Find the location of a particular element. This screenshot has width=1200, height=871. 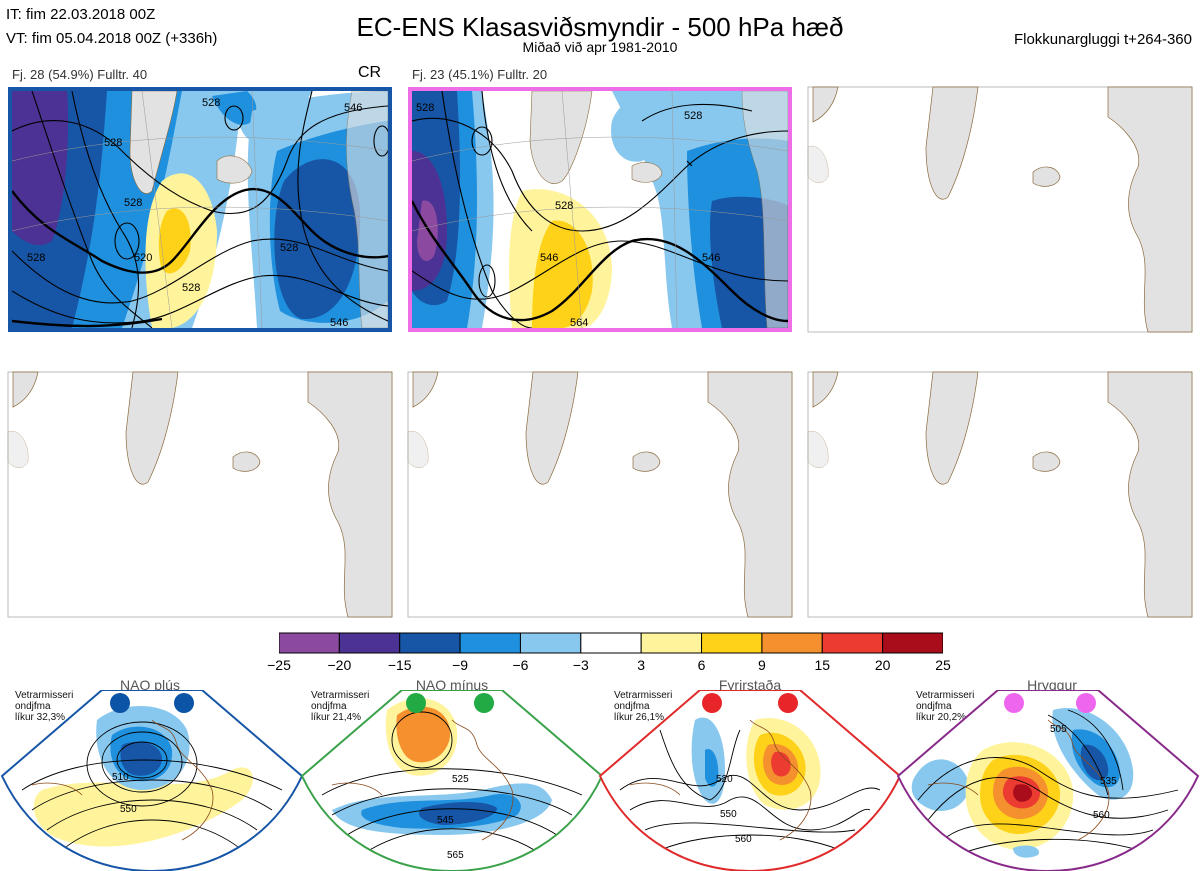

cluster-2-map: 528 528 546 546 564 528 is located at coordinates (600, 209).